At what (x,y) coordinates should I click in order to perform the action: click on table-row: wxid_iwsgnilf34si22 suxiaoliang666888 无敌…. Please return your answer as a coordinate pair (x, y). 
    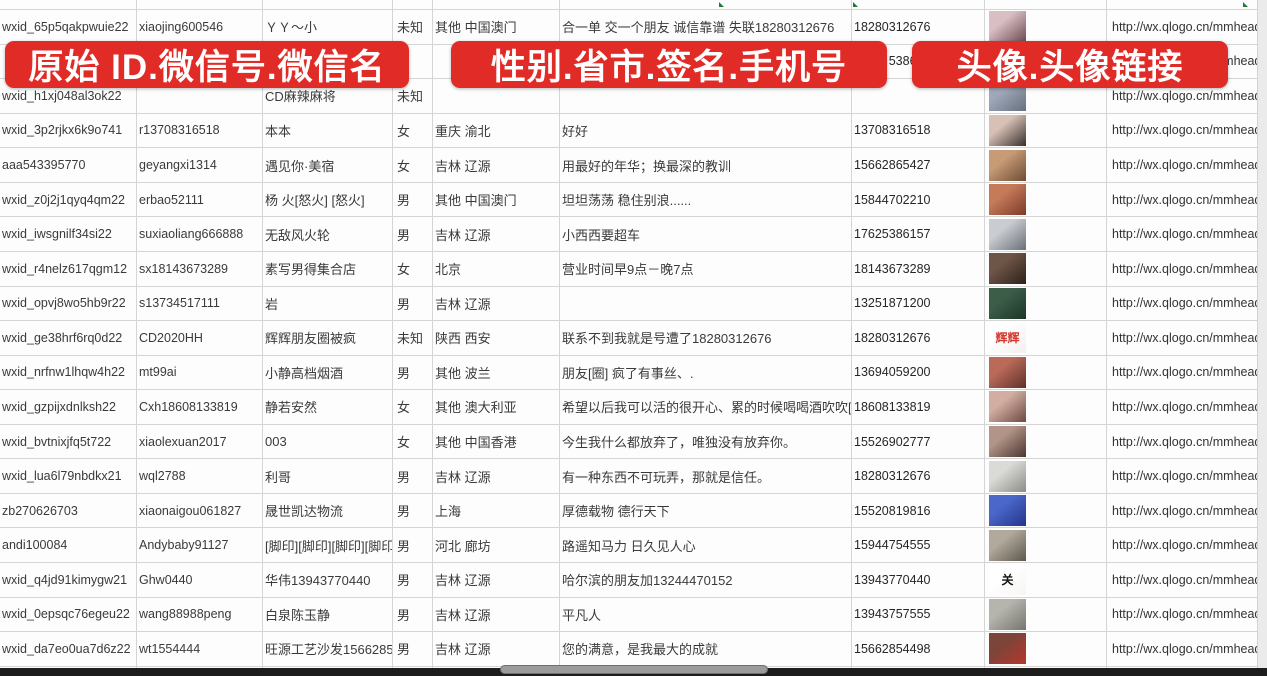
    Looking at the image, I should click on (633, 234).